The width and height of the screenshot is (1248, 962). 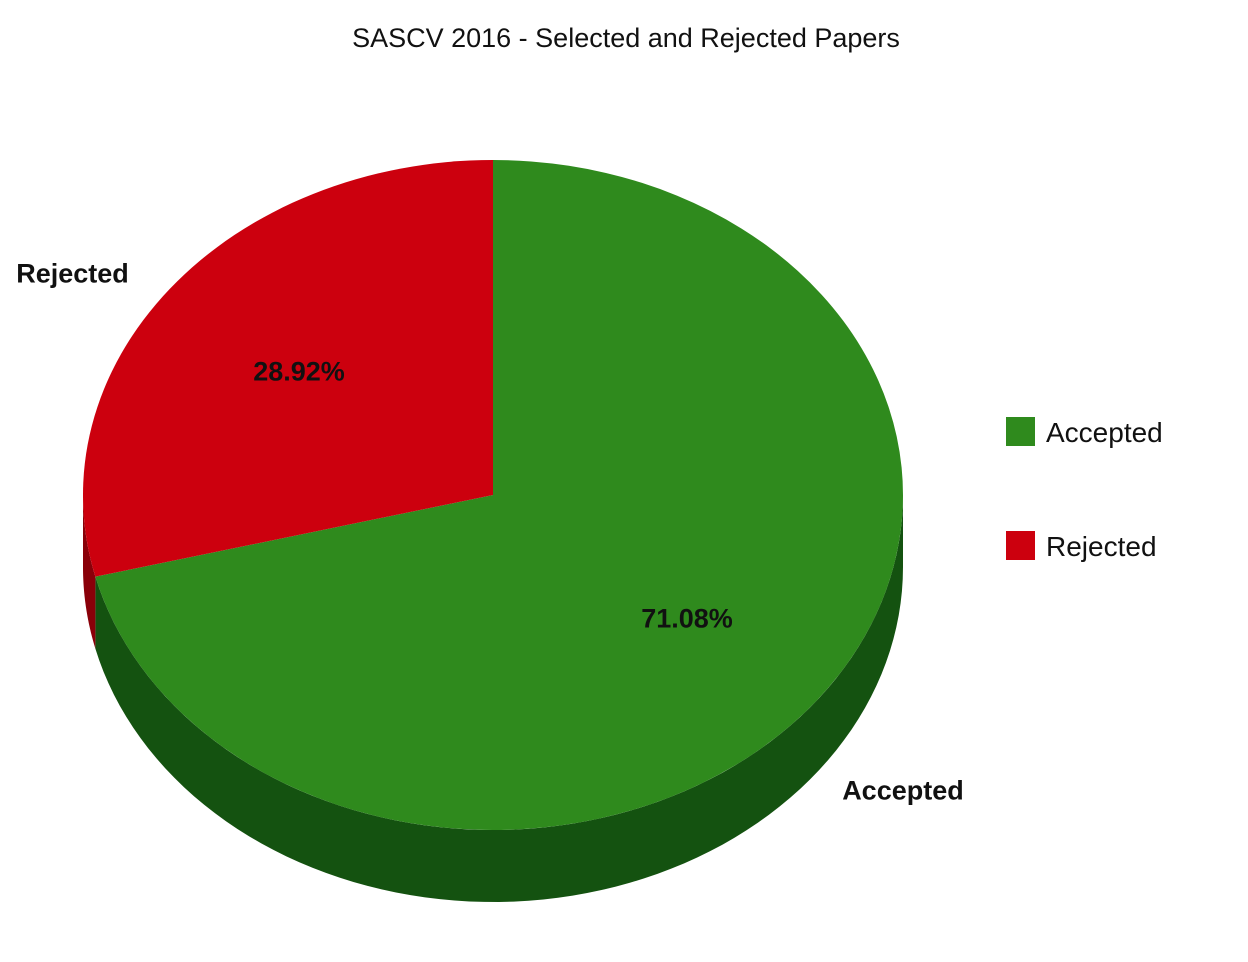 What do you see at coordinates (687, 619) in the screenshot?
I see `pie-value-label-accepted: 71.08%` at bounding box center [687, 619].